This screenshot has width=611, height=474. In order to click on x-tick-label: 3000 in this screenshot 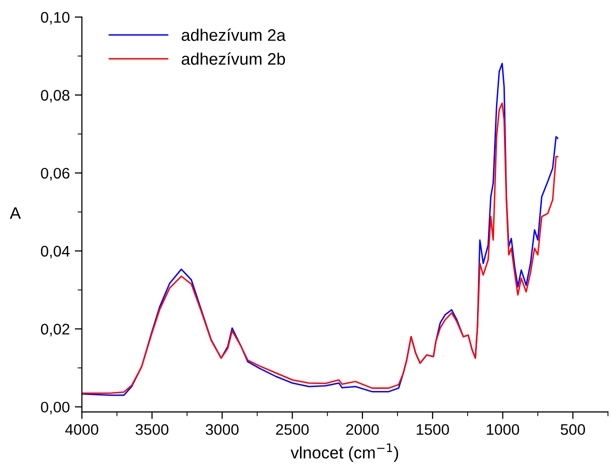, I will do `click(222, 429)`.